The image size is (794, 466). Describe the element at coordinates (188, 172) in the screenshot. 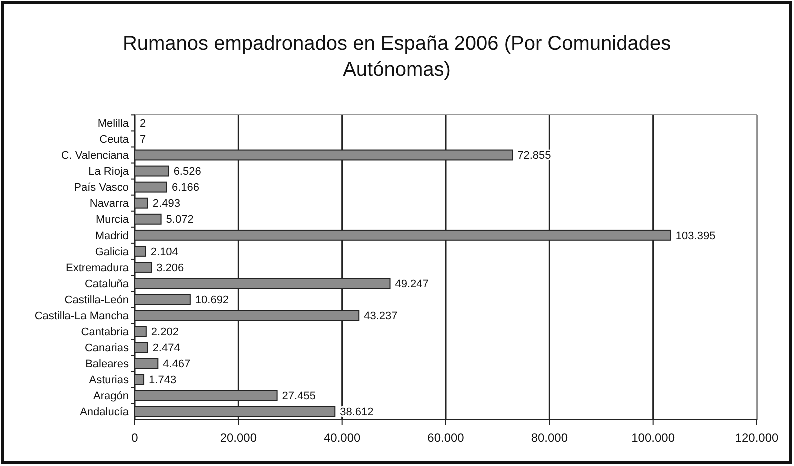

I see `data-label: 6.526` at that location.